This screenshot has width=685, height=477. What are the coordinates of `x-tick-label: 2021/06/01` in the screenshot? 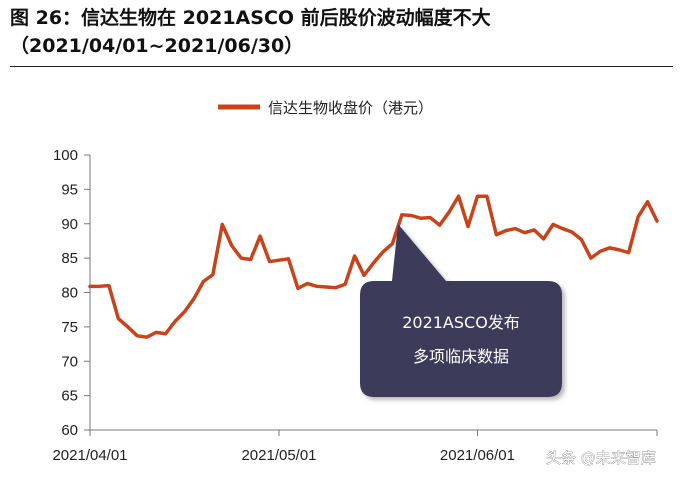 It's located at (477, 455).